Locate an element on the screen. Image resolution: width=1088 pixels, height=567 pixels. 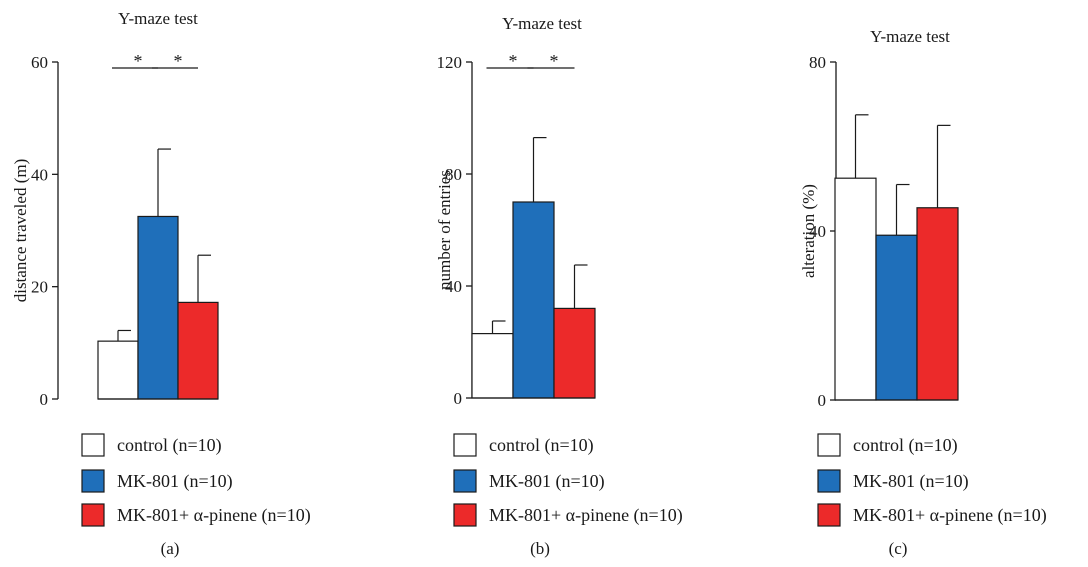
y-tick-label: 120 is located at coordinates (450, 62).